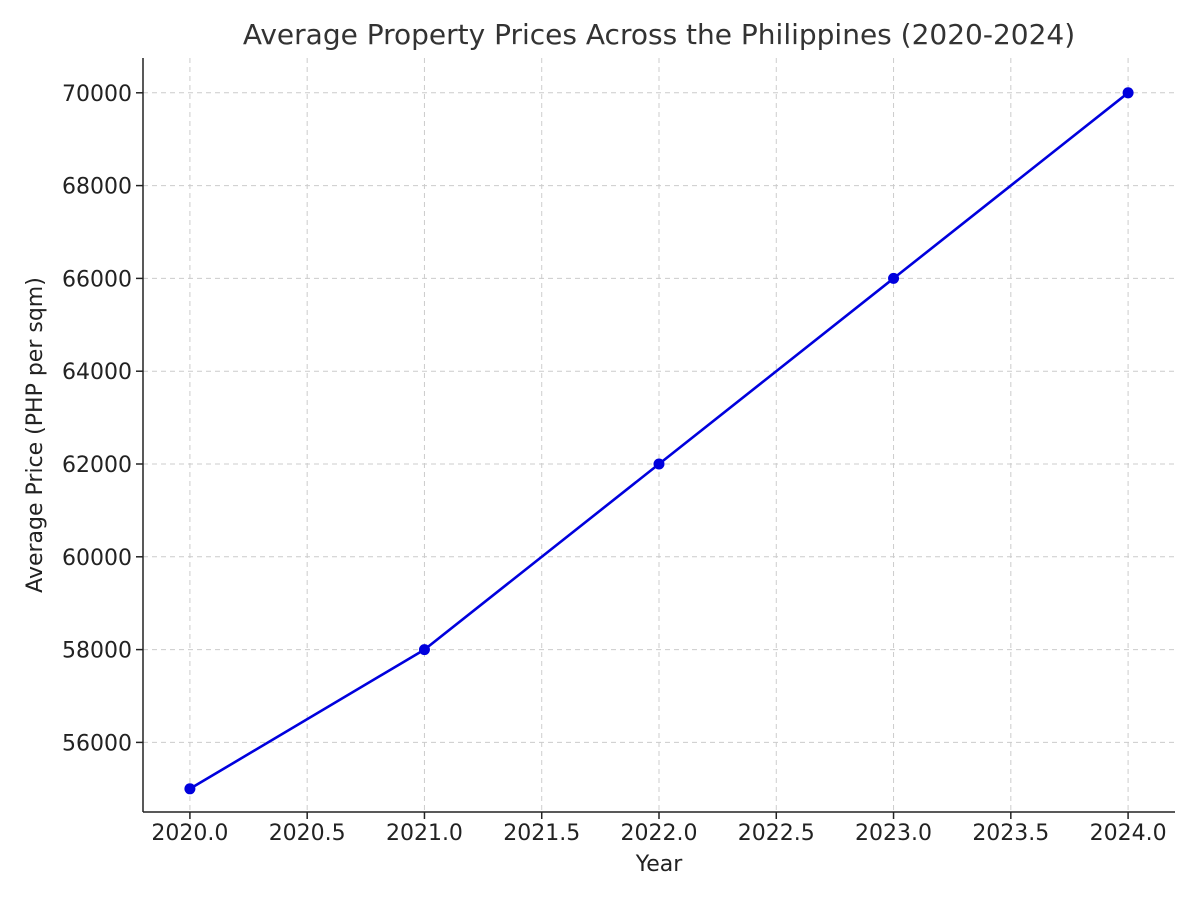  Describe the element at coordinates (97, 372) in the screenshot. I see `y-tick-label: 64000` at that location.